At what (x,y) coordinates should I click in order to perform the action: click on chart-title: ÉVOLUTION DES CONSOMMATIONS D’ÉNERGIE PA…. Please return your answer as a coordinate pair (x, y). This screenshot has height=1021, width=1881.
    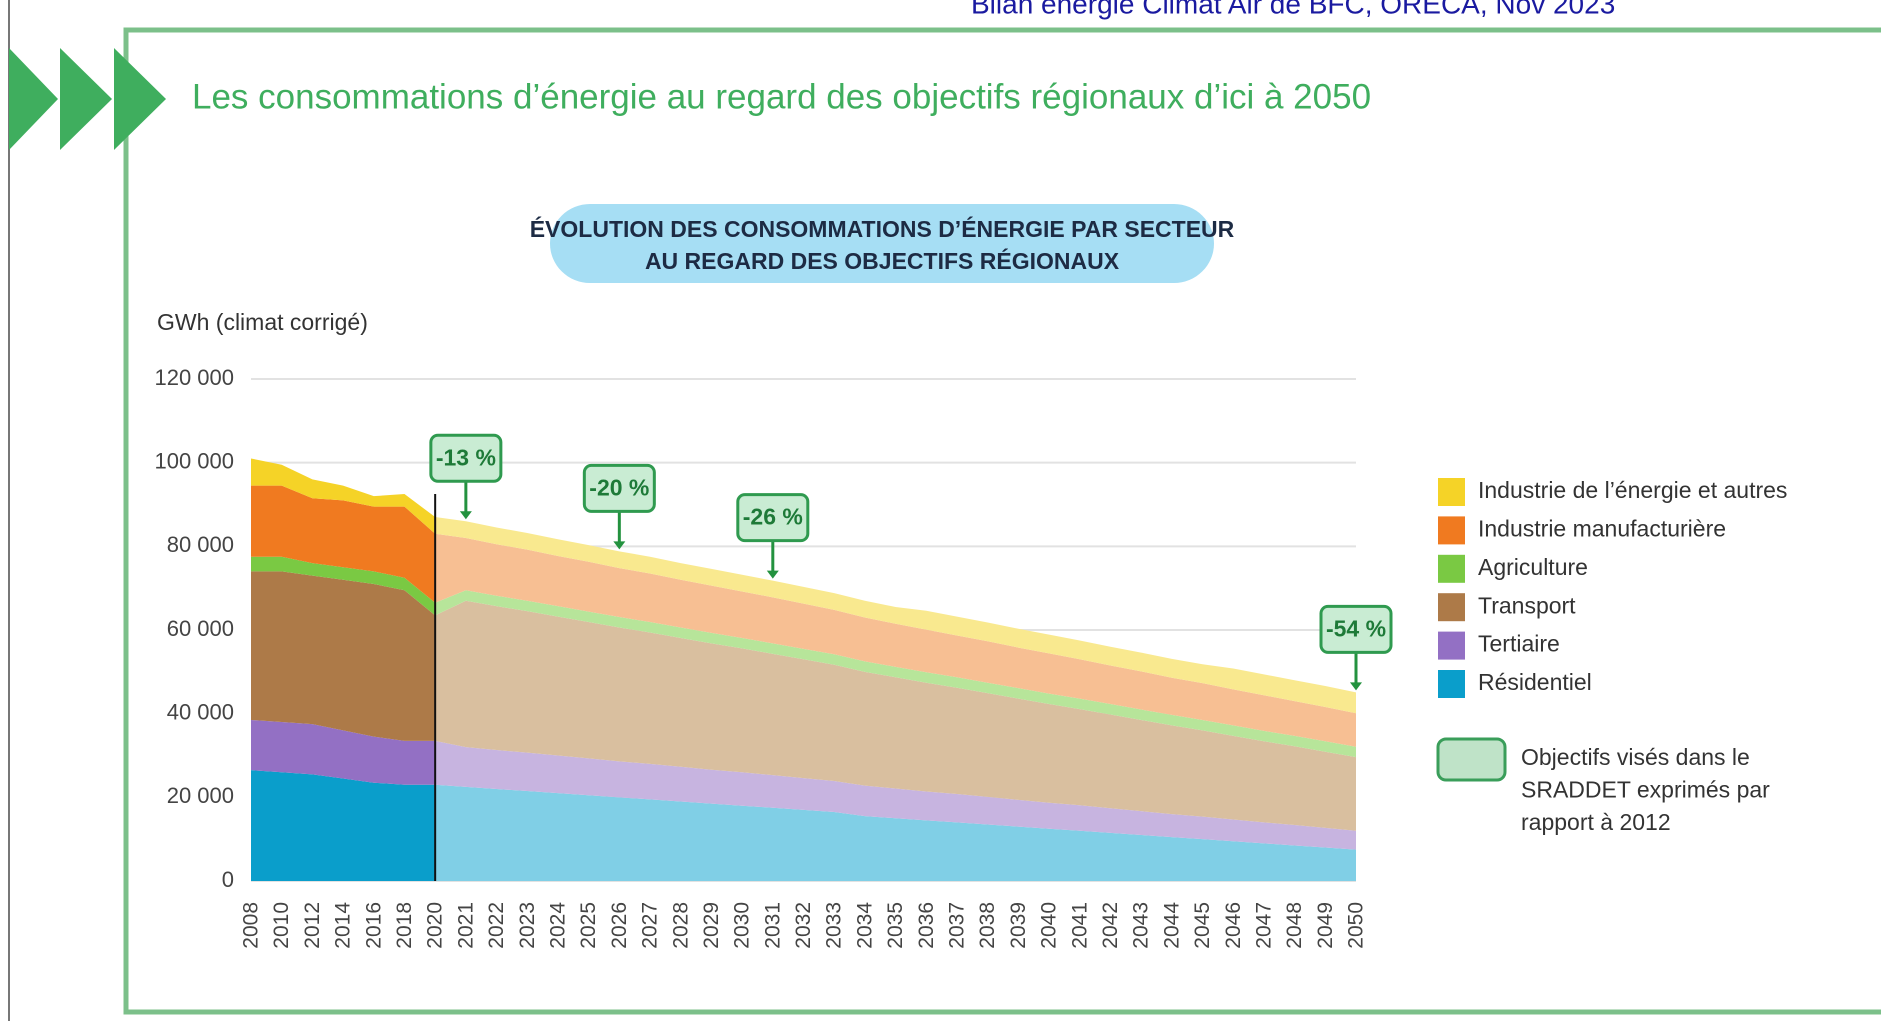
    Looking at the image, I should click on (882, 228).